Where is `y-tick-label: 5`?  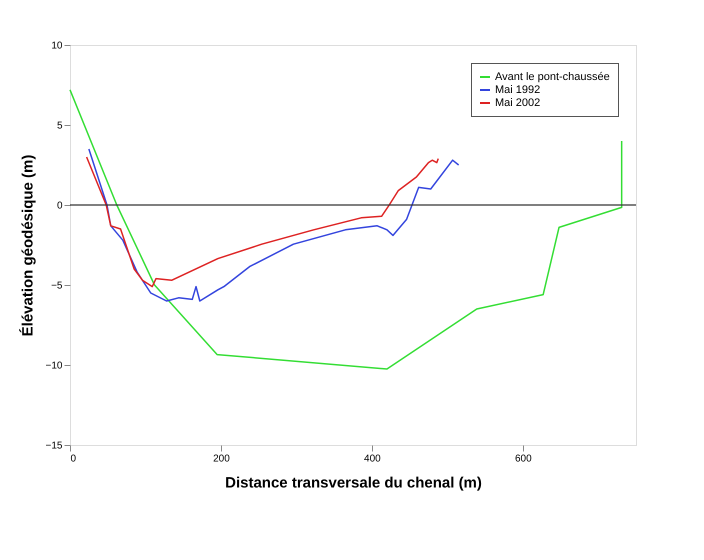 y-tick-label: 5 is located at coordinates (59, 126).